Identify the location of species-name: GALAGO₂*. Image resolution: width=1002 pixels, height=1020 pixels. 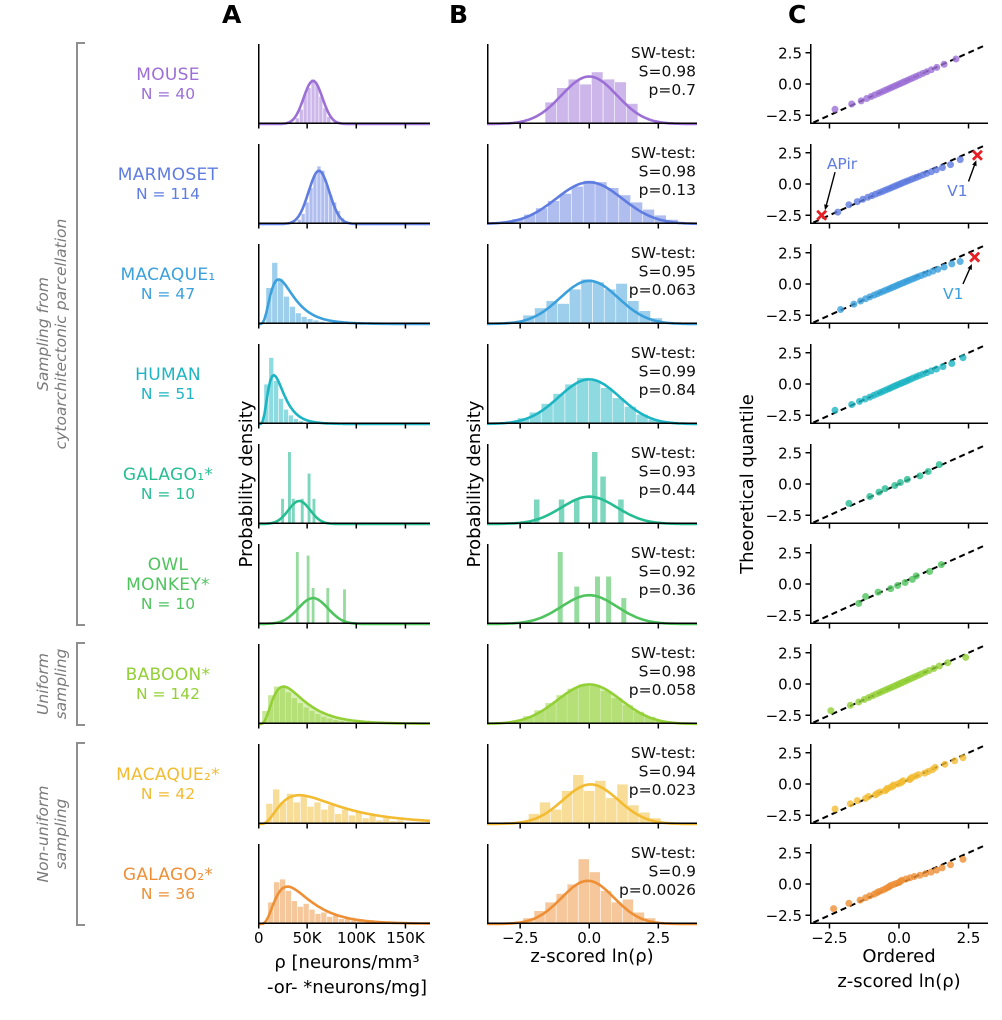
(168, 874).